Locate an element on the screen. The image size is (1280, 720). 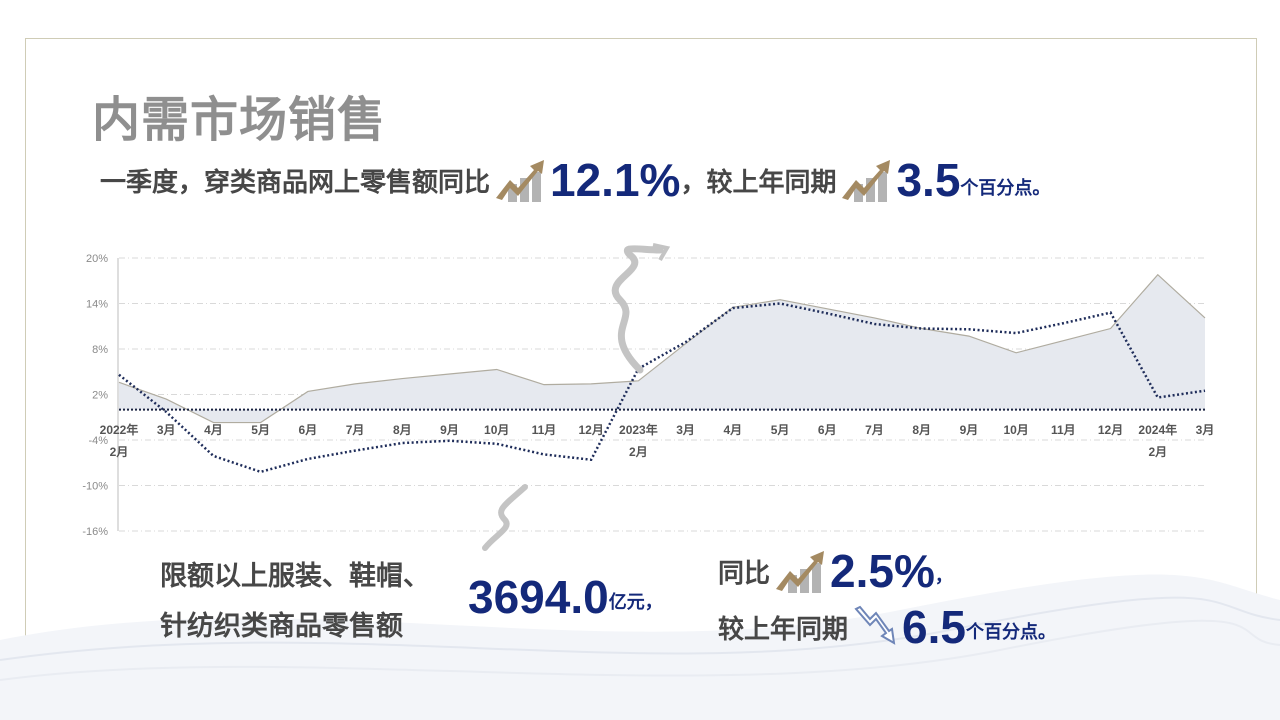
compare-label: 较上年同期 is located at coordinates (783, 629).